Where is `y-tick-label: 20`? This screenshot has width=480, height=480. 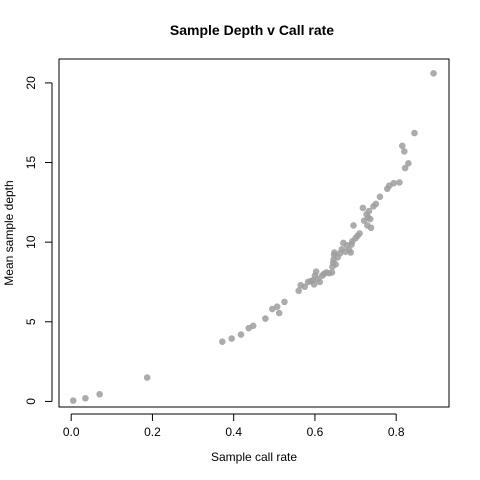
y-tick-label: 20 is located at coordinates (31, 83).